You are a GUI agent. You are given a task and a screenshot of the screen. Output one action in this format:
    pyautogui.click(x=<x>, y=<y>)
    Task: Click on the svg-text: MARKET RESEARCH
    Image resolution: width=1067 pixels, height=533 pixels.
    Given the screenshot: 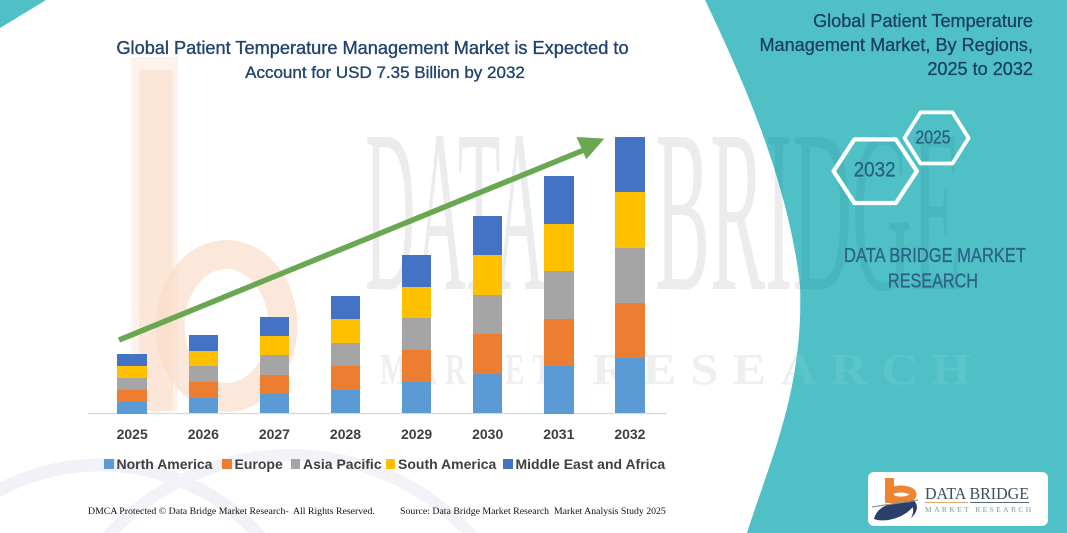 What is the action you would take?
    pyautogui.click(x=979, y=509)
    